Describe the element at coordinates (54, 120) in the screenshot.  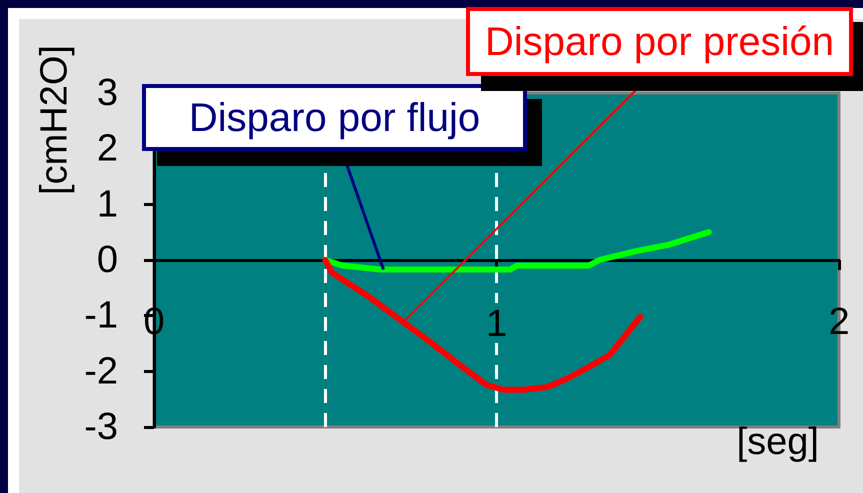
I see `y-axis-title: [cmH2O]` at that location.